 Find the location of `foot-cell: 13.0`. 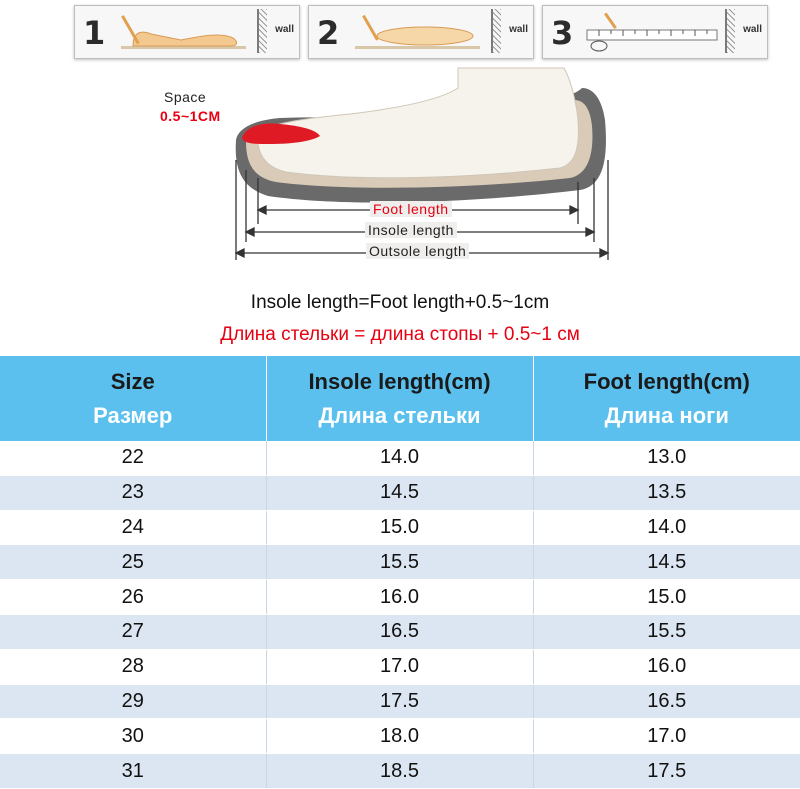

foot-cell: 13.0 is located at coordinates (666, 458).